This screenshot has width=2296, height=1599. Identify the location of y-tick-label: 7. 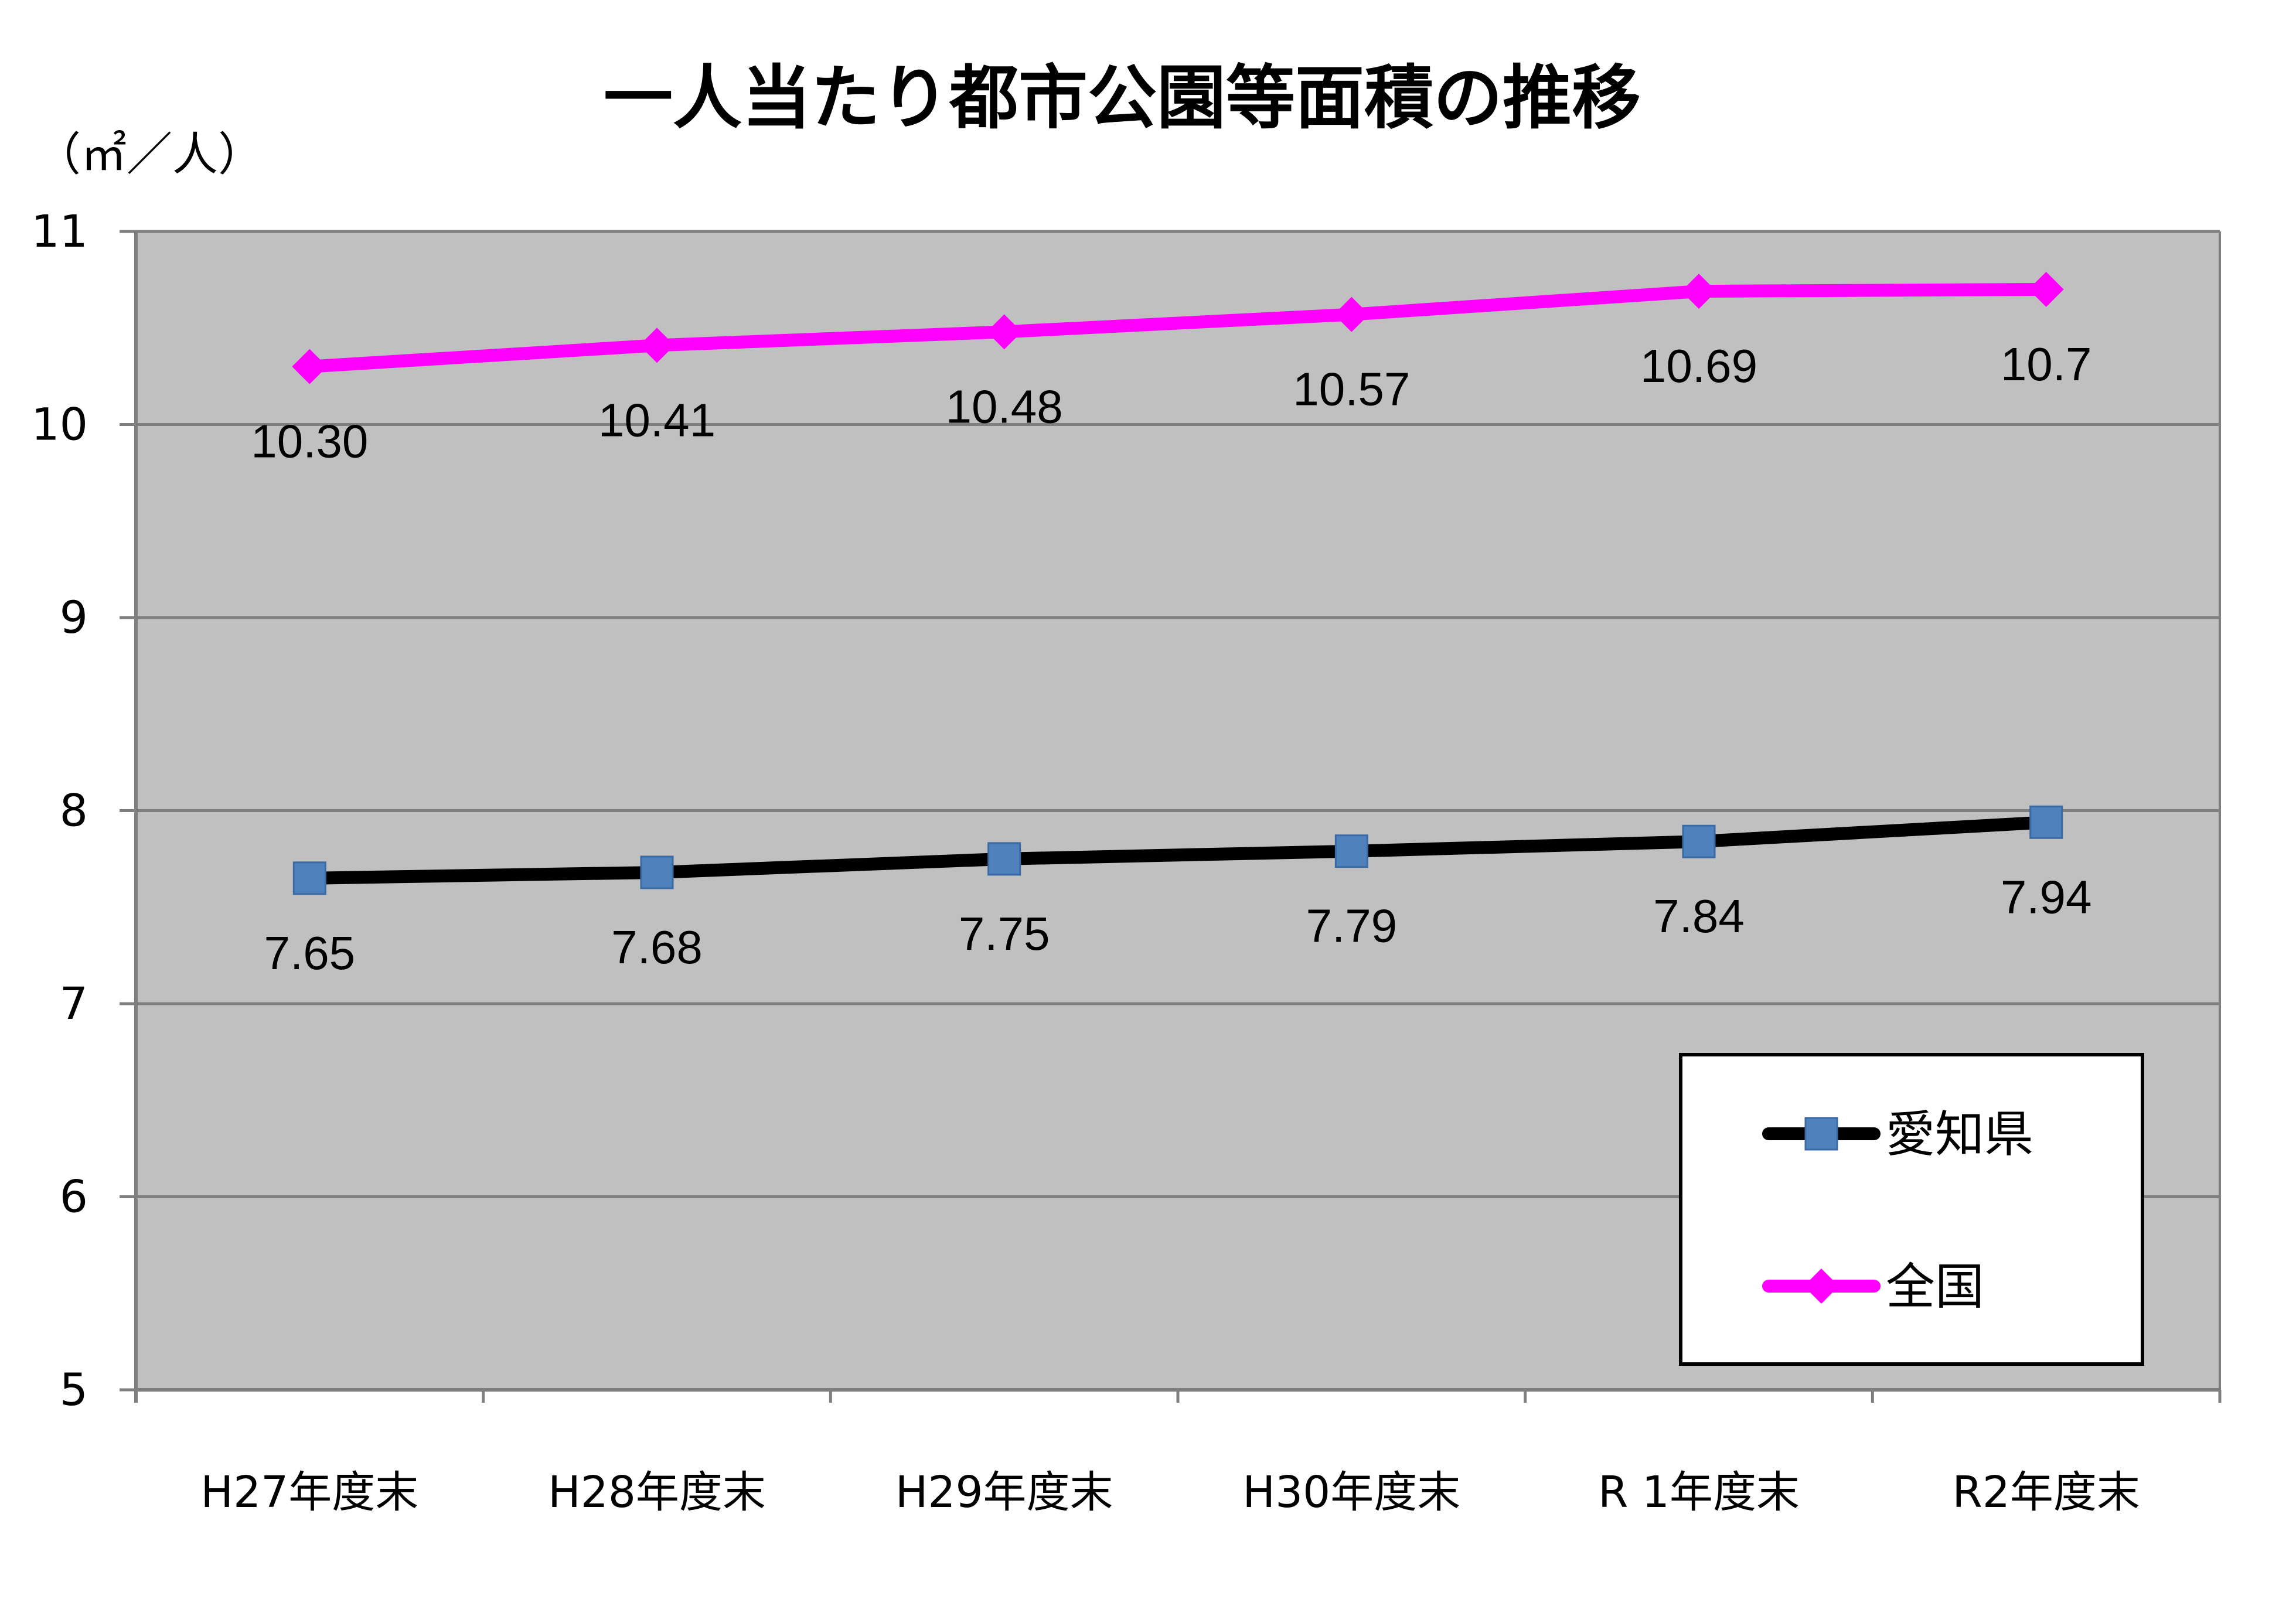
(74, 1003).